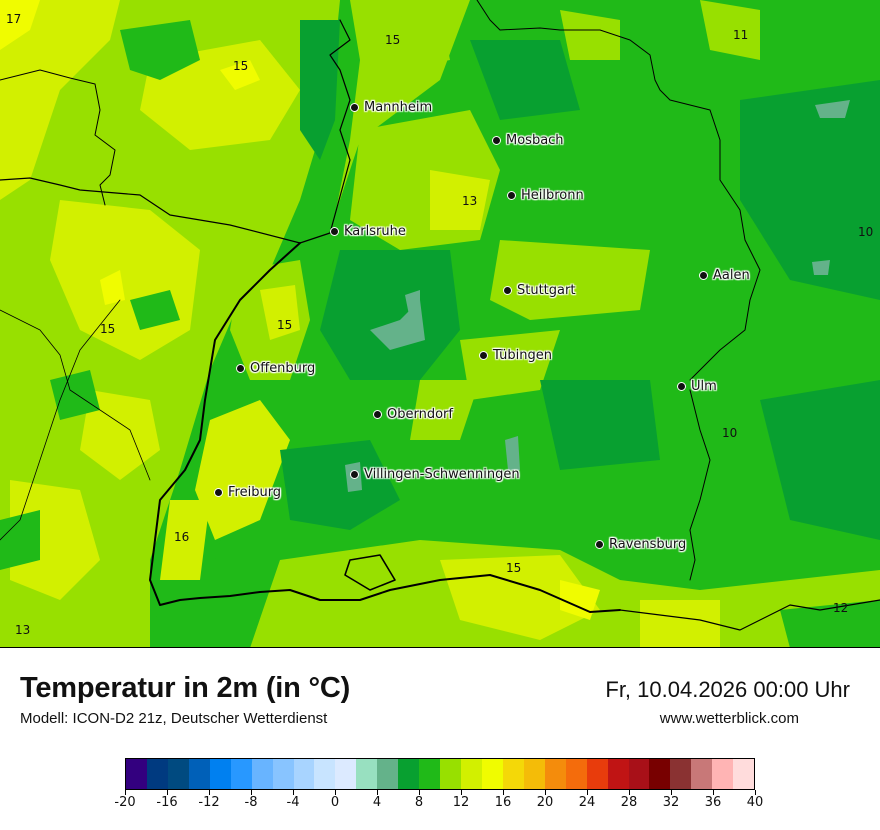 This screenshot has width=880, height=830. Describe the element at coordinates (587, 802) in the screenshot. I see `colorbar-tick-label: 24` at that location.